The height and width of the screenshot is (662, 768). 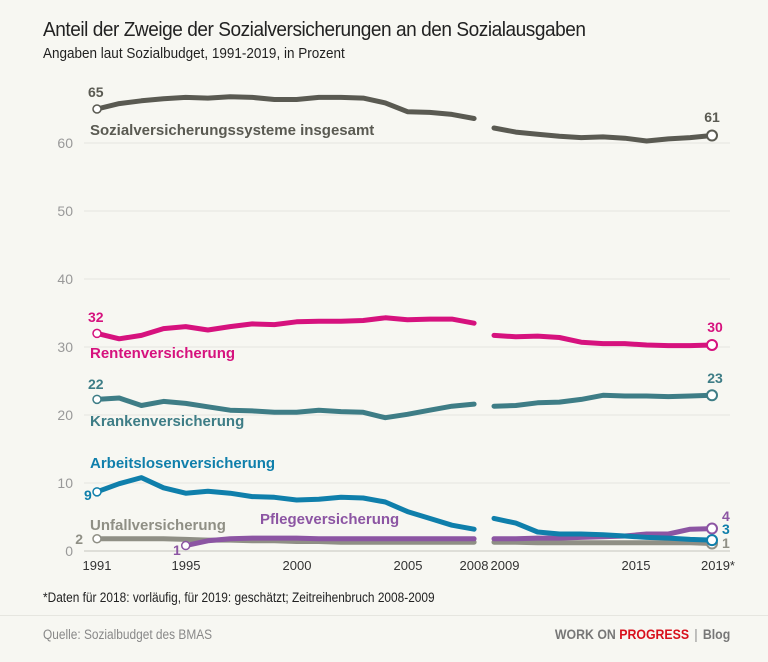 I want to click on y-tick-label: 10, so click(x=65, y=483).